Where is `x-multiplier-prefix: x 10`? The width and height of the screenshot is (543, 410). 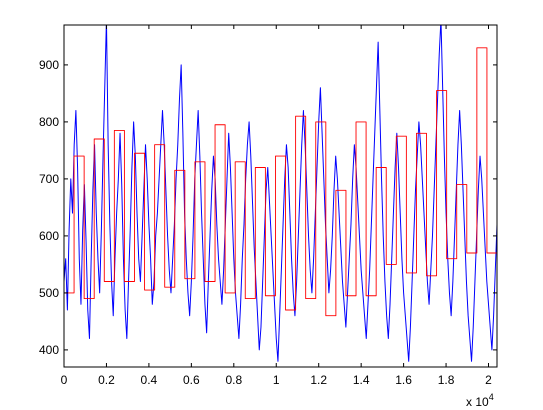 x-multiplier-prefix: x 10 is located at coordinates (477, 402).